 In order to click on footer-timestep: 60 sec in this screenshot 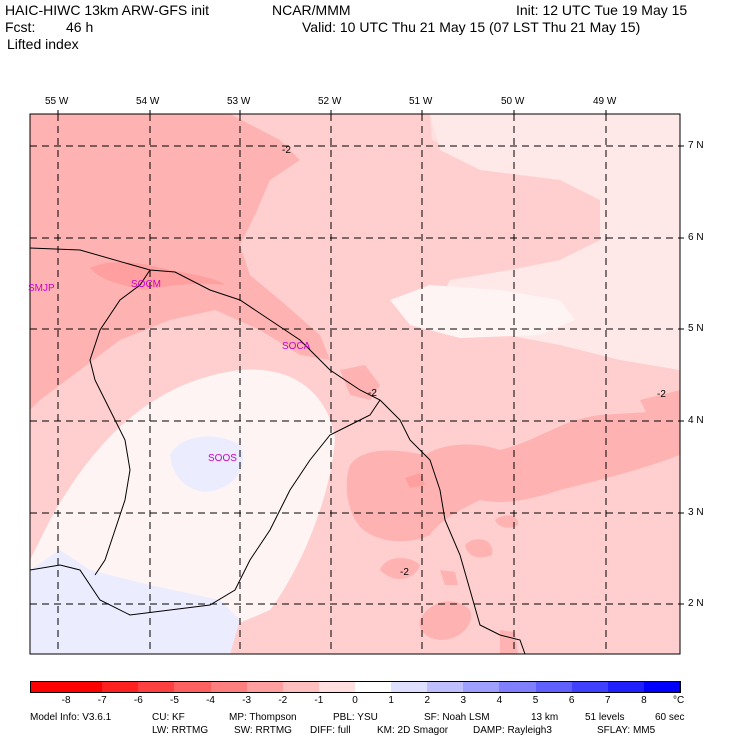, I will do `click(670, 717)`.